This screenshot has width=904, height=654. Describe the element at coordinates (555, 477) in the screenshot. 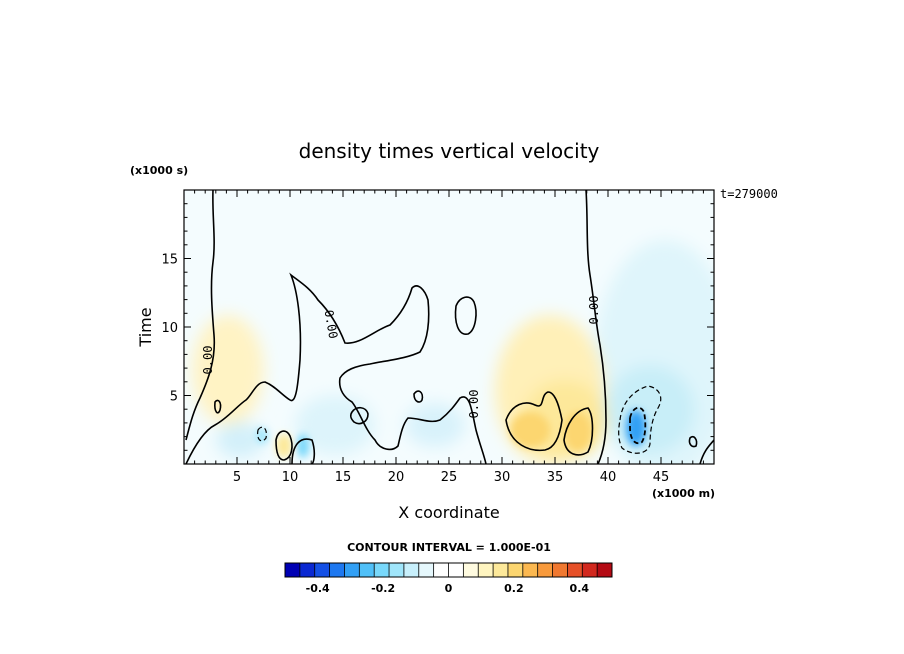

I see `x-tick-label: 35` at that location.